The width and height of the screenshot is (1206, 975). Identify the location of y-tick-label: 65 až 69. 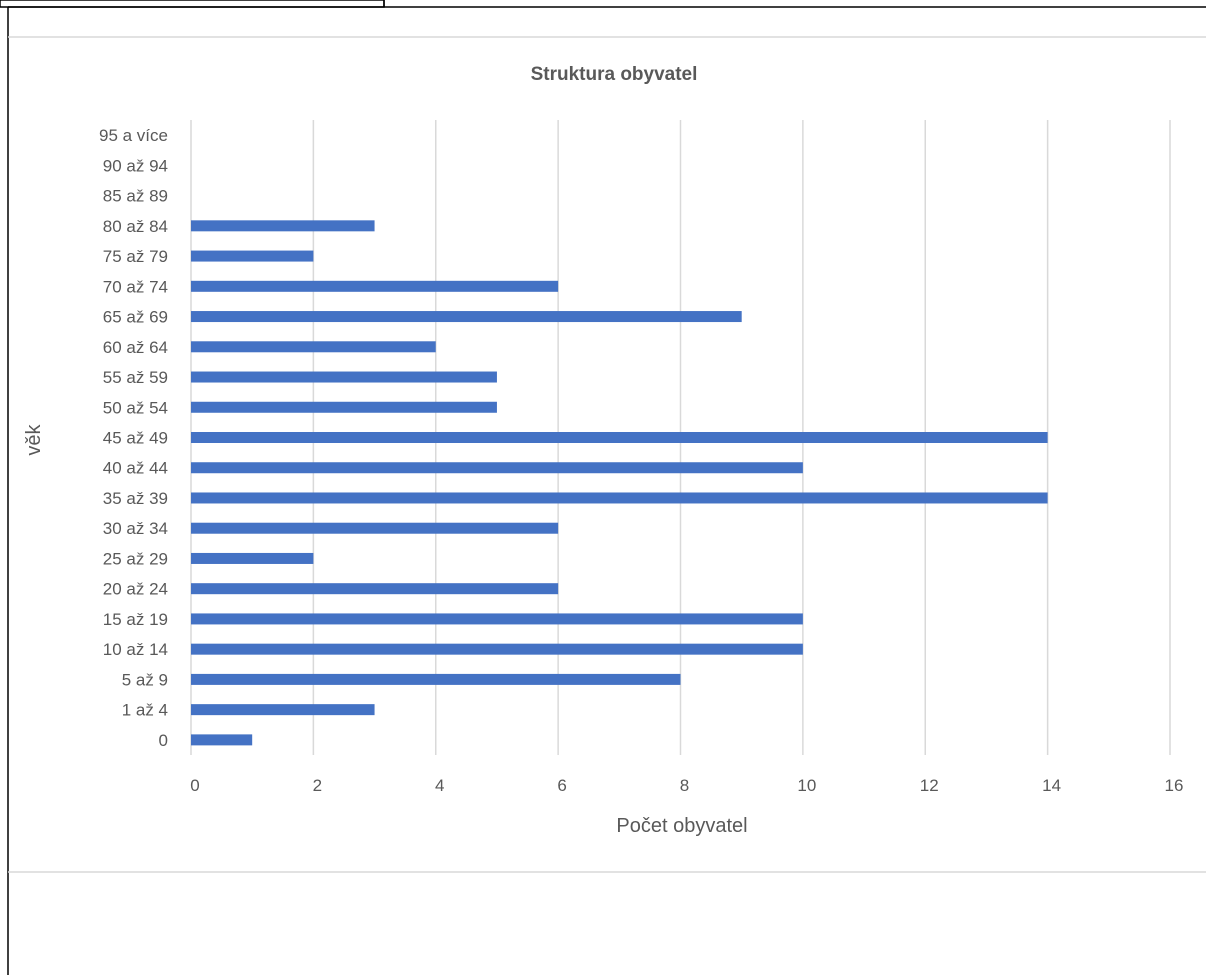
(135, 317).